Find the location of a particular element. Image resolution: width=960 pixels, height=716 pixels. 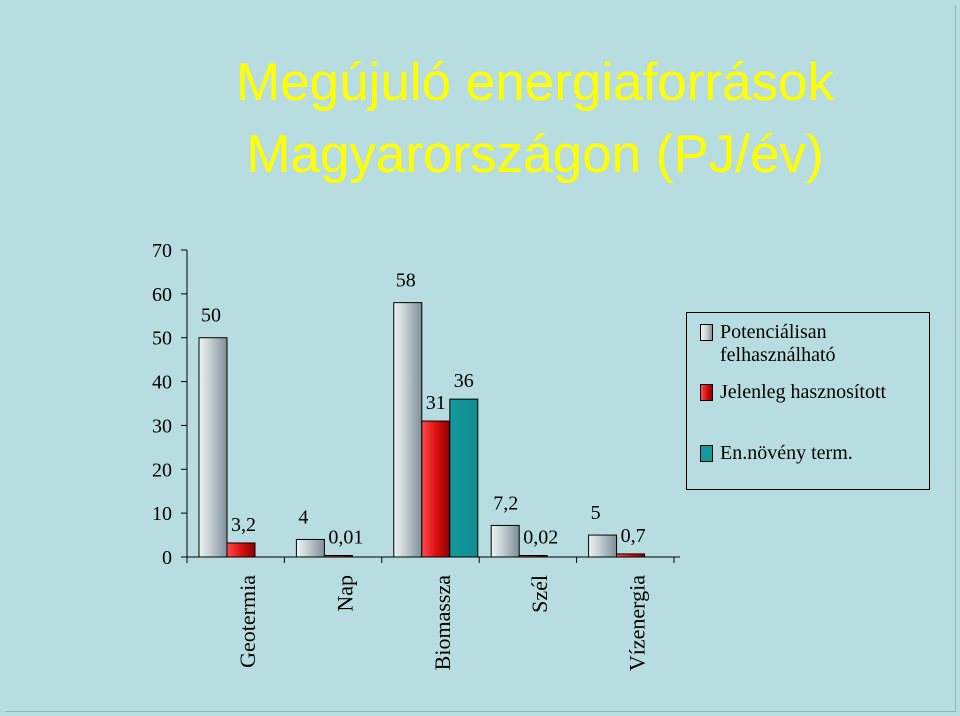

data-value-label: 3,2 is located at coordinates (243, 525).